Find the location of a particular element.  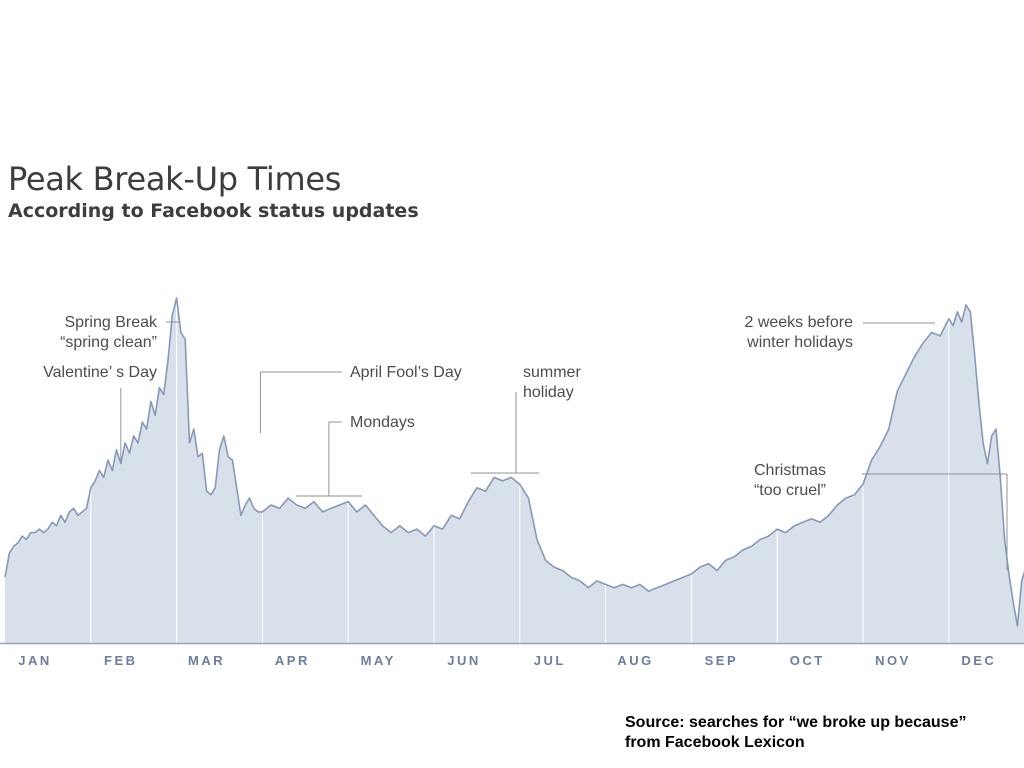

x-axis-tick-labels: JAN FEB MAR APR MAY JUN JUL AUG SEP OCT NOV DEC is located at coordinates (507, 660).